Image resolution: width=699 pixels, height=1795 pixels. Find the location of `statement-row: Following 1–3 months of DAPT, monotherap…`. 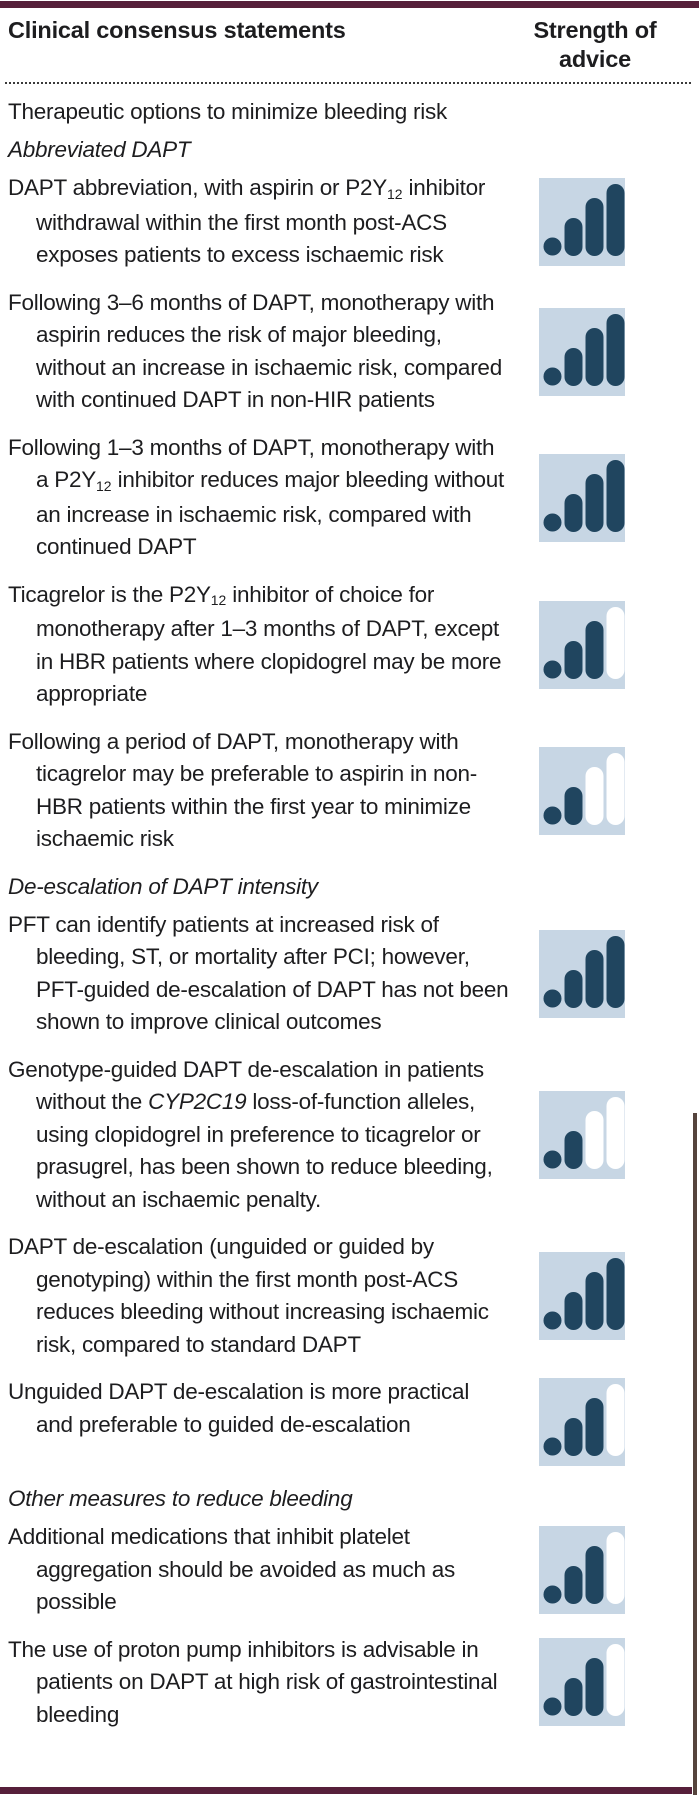

statement-row: Following 1–3 months of DAPT, monotherap… is located at coordinates (349, 498).